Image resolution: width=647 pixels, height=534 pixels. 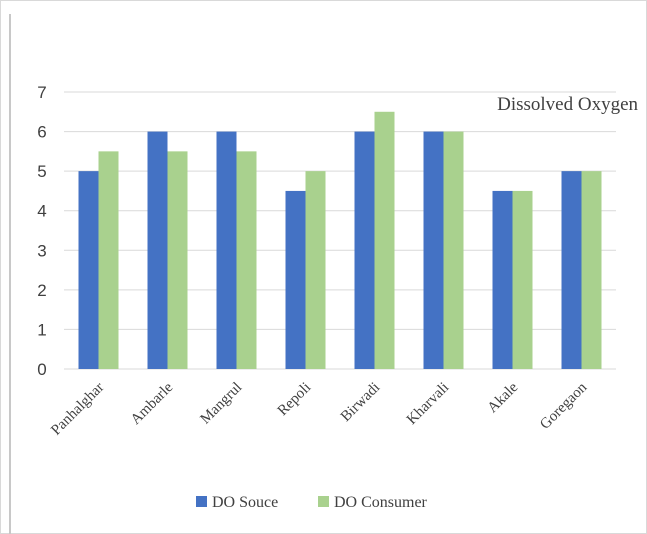 What do you see at coordinates (522, 279) in the screenshot?
I see `bar-do-consumer-akale` at bounding box center [522, 279].